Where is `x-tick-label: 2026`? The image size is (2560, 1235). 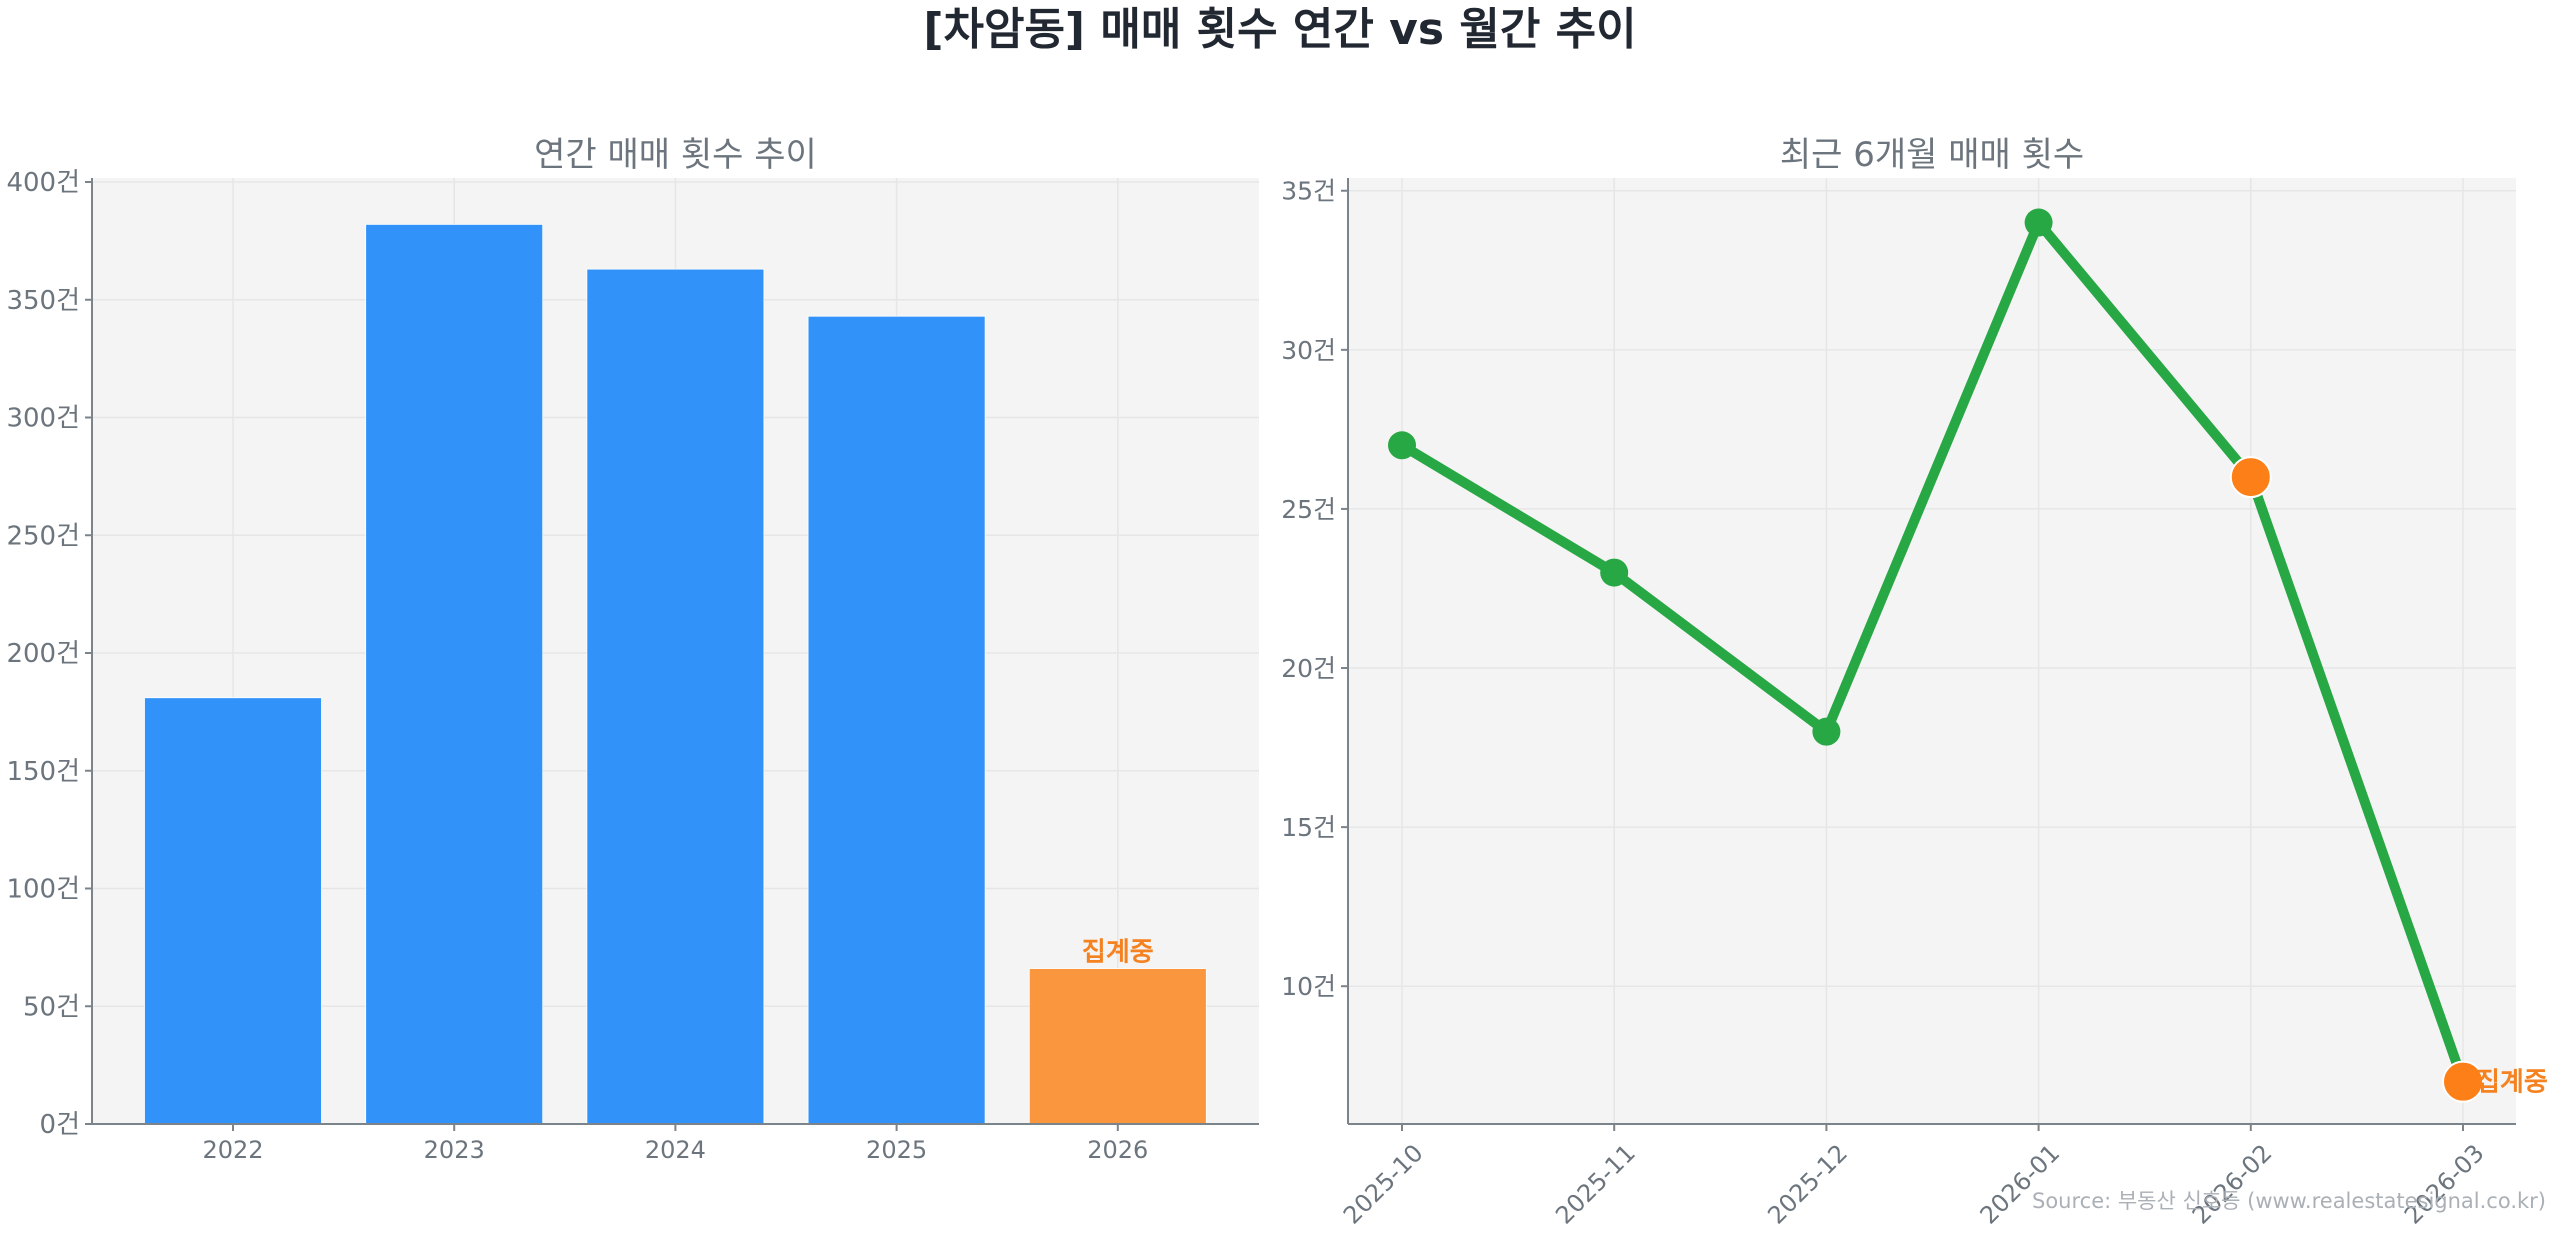 x-tick-label: 2026 is located at coordinates (1117, 1150).